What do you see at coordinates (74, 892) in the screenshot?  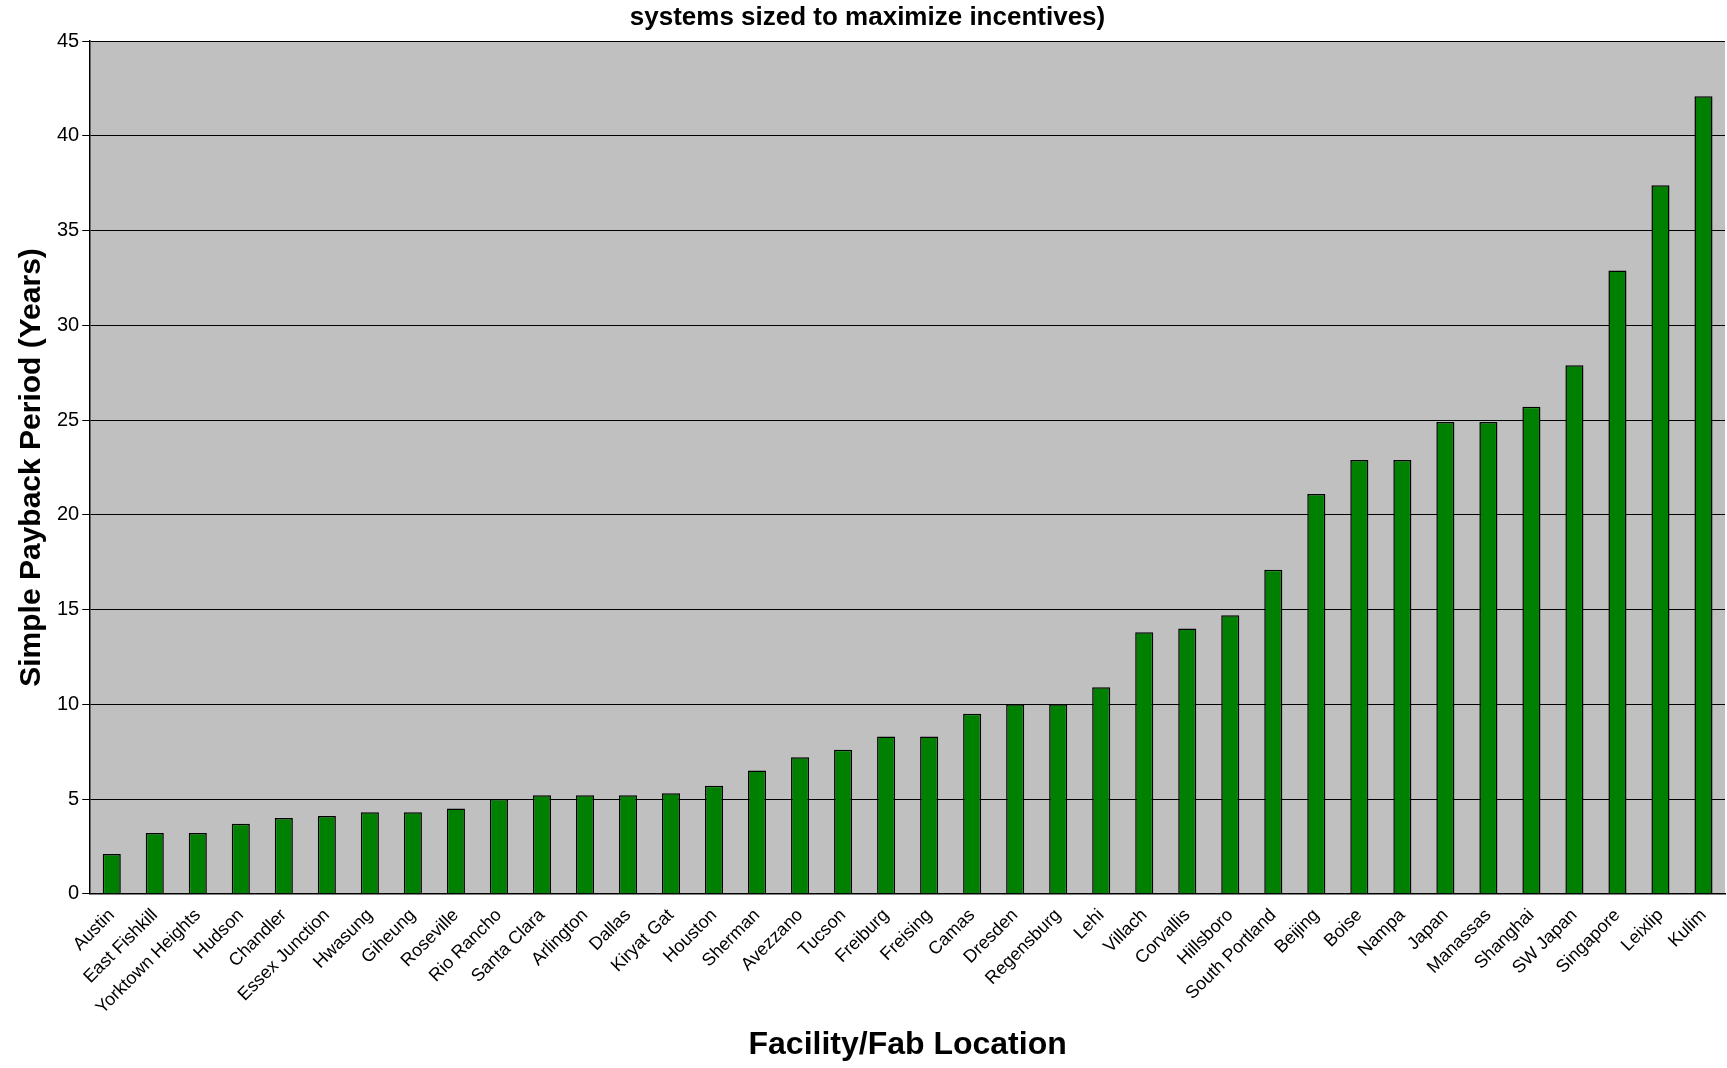 I see `y-tick-label: 0` at bounding box center [74, 892].